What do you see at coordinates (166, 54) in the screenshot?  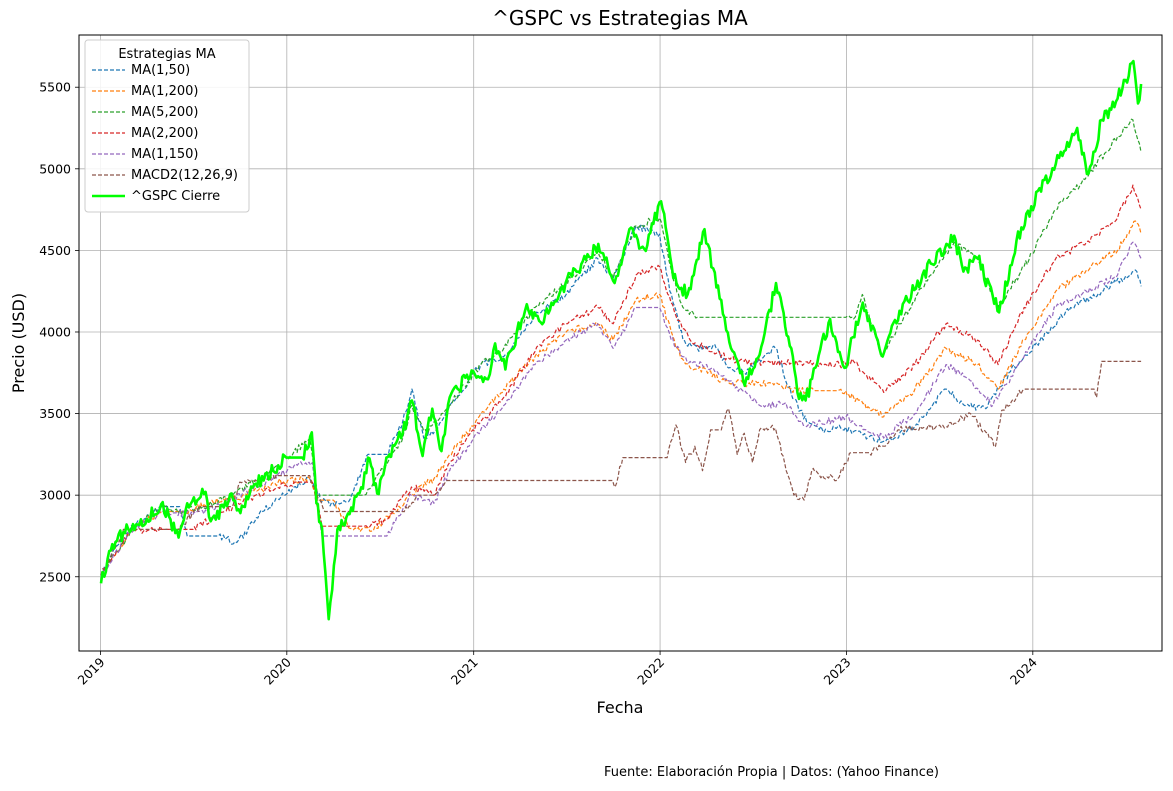 I see `legend-title: Estrategias MA` at bounding box center [166, 54].